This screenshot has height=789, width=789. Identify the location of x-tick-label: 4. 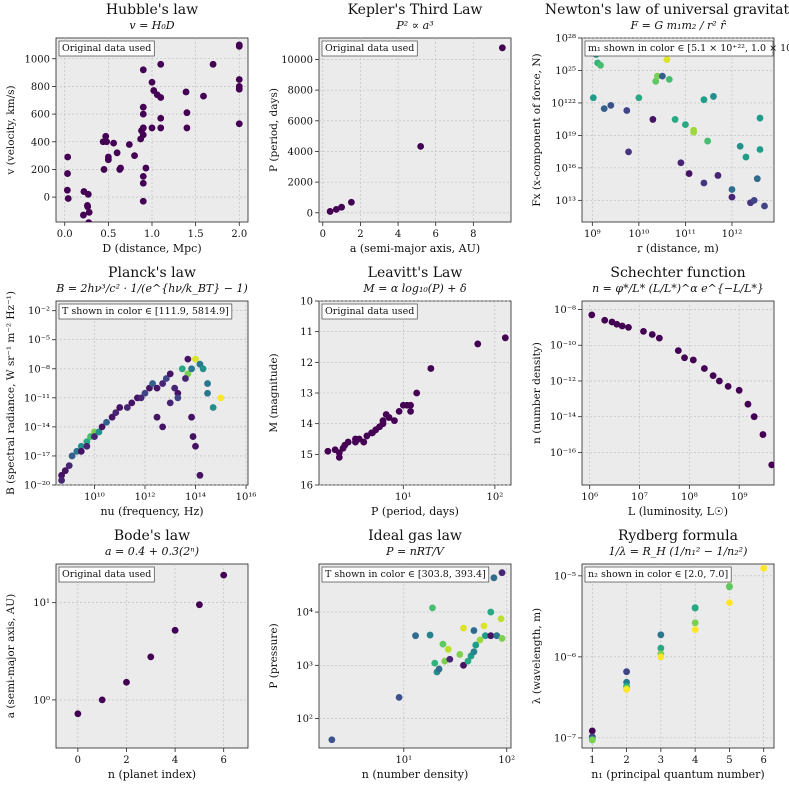
(175, 760).